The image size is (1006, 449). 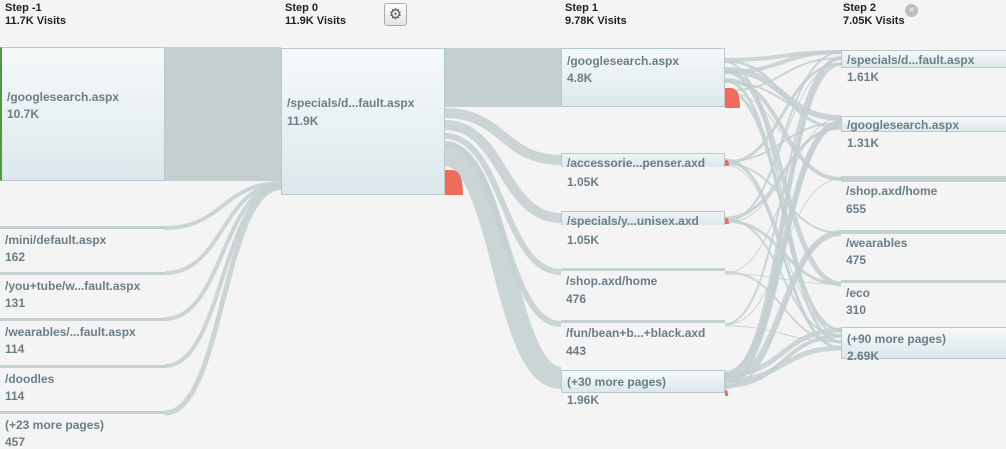 What do you see at coordinates (35, 15) in the screenshot?
I see `column-header-step-minus1: Step -1 11.7K Visits` at bounding box center [35, 15].